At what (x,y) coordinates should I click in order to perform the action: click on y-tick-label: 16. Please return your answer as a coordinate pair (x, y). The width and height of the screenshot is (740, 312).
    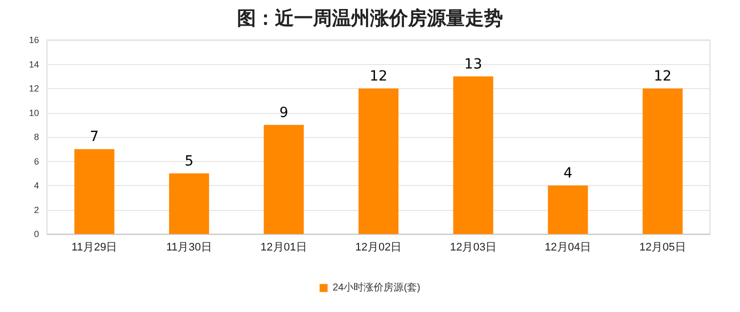
    Looking at the image, I should click on (33, 40).